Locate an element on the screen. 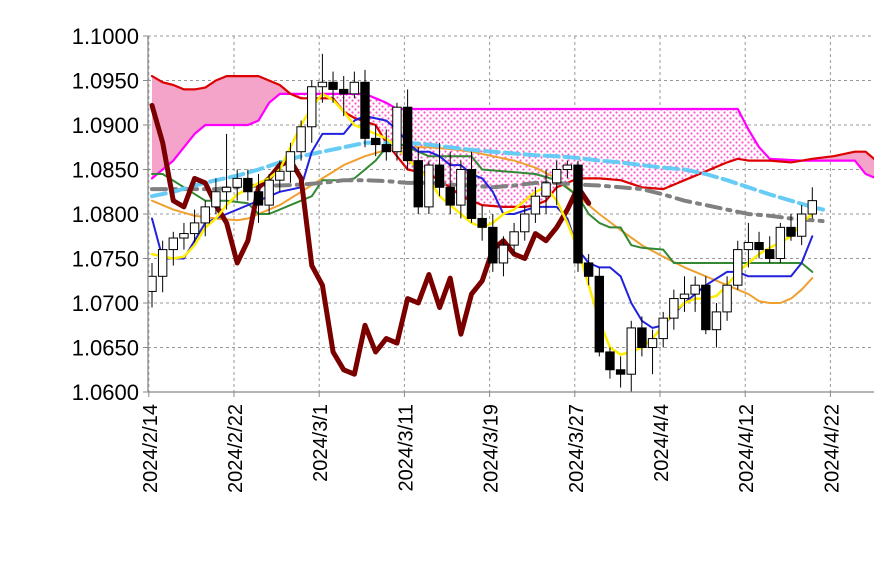 This screenshot has height=571, width=874. x-tick-label: 2024/2/22 is located at coordinates (236, 448).